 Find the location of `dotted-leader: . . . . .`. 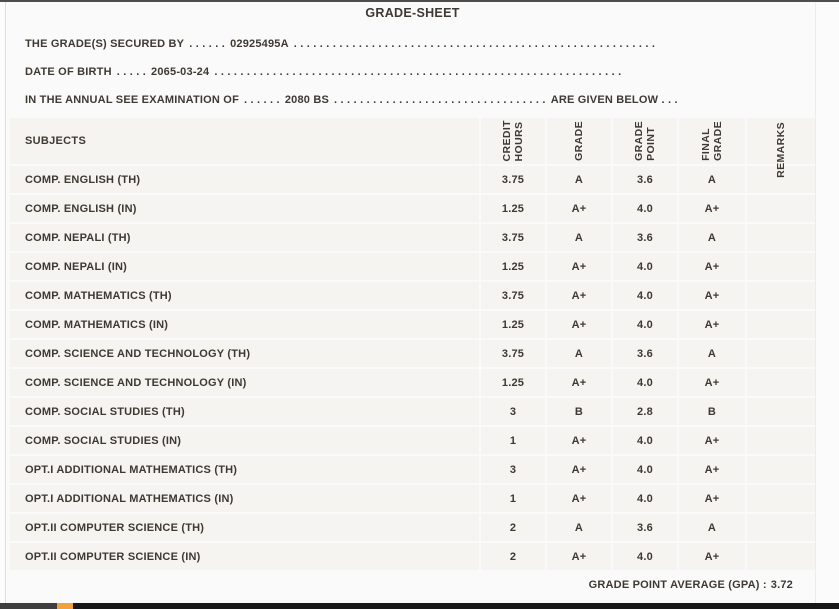

dotted-leader: . . . . . is located at coordinates (131, 72).